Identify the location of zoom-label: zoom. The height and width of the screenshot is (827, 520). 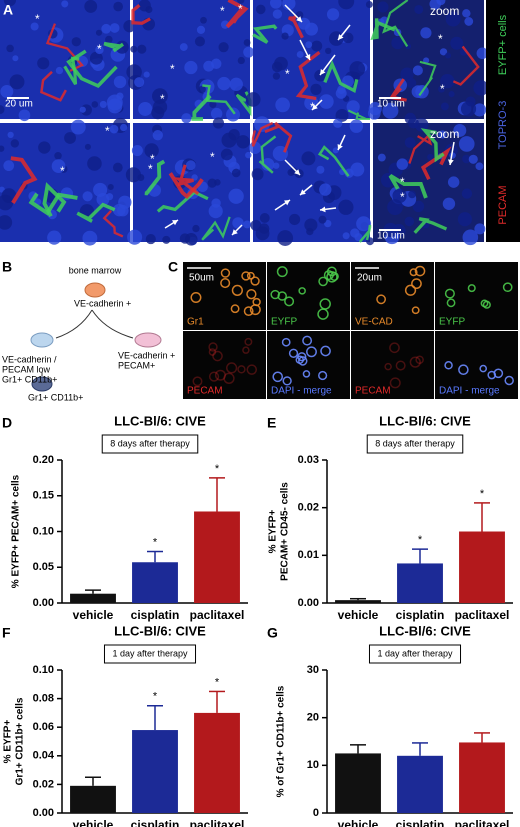
(444, 11).